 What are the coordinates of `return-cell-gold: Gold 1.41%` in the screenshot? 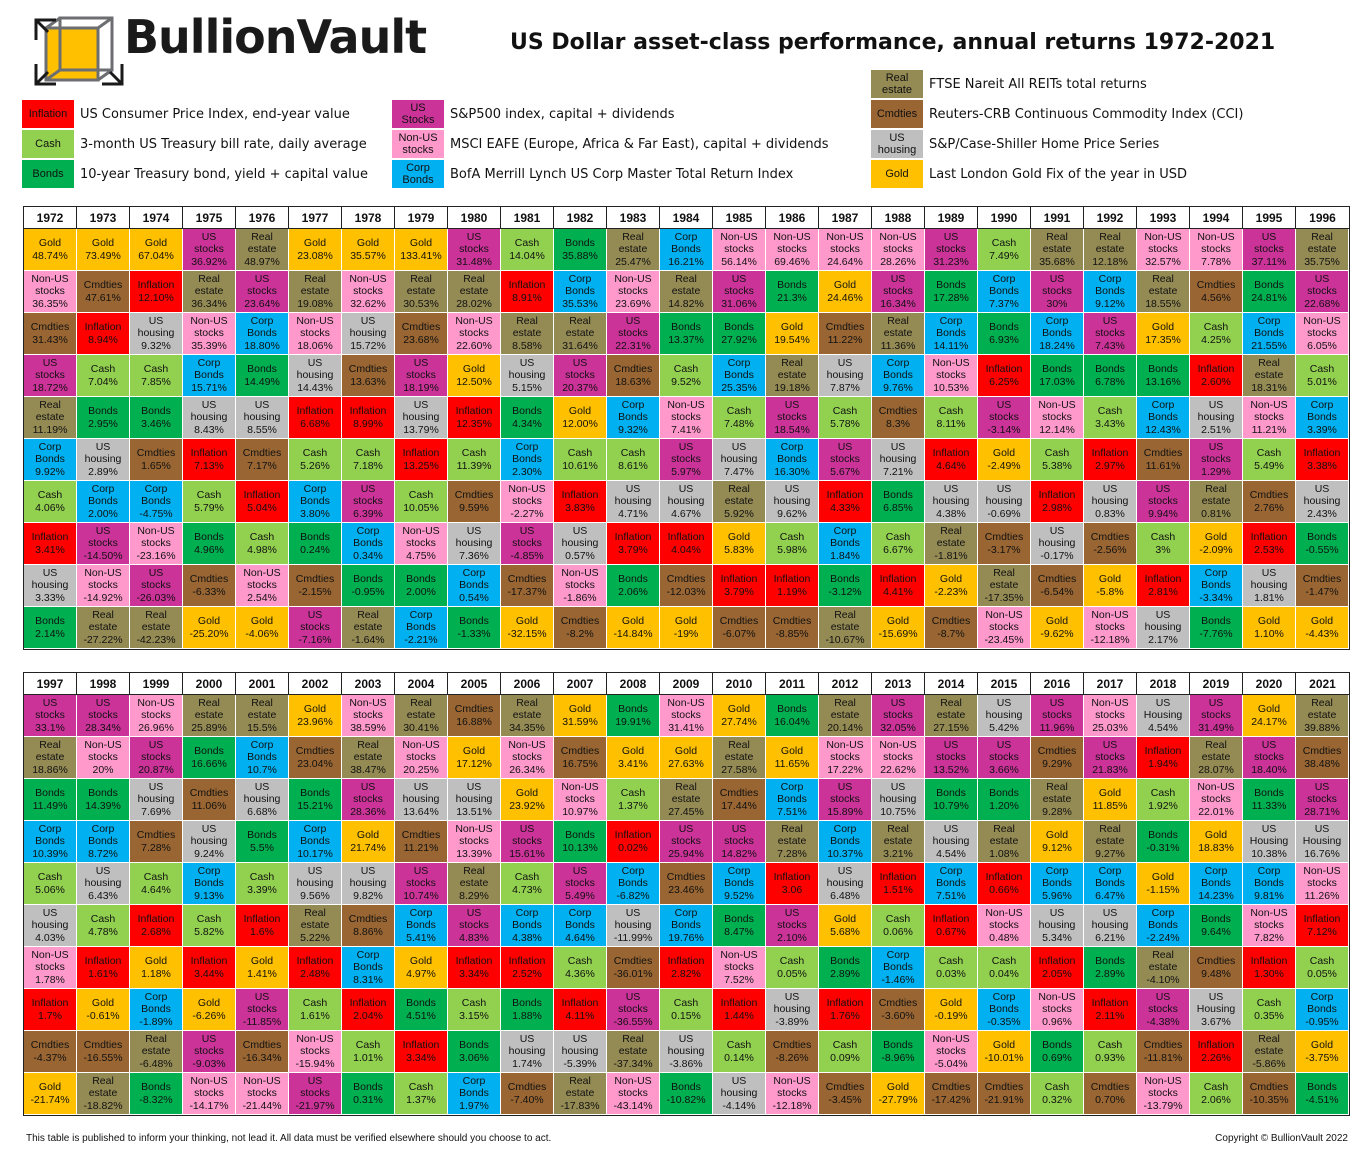 It's located at (262, 968).